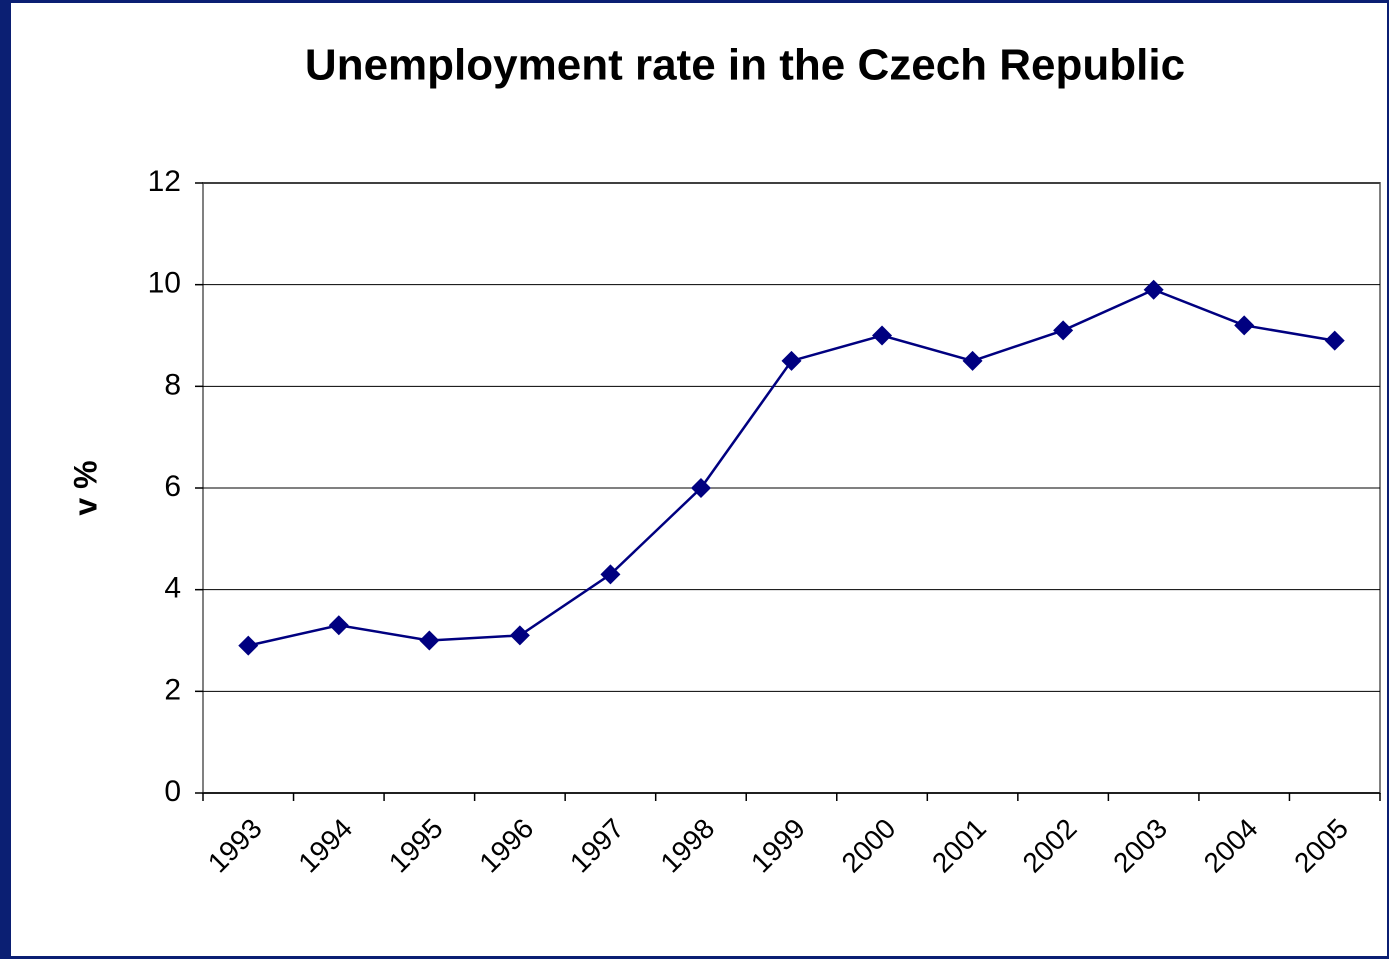 The width and height of the screenshot is (1389, 959). I want to click on y-tick-label: 0, so click(172, 791).